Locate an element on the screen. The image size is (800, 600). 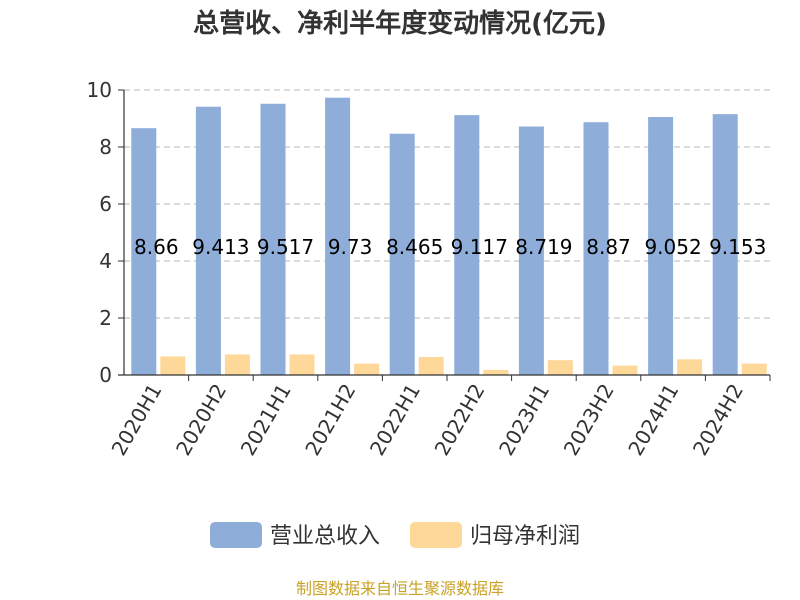
legend-item-revenue: 营业总收入 is located at coordinates (295, 535).